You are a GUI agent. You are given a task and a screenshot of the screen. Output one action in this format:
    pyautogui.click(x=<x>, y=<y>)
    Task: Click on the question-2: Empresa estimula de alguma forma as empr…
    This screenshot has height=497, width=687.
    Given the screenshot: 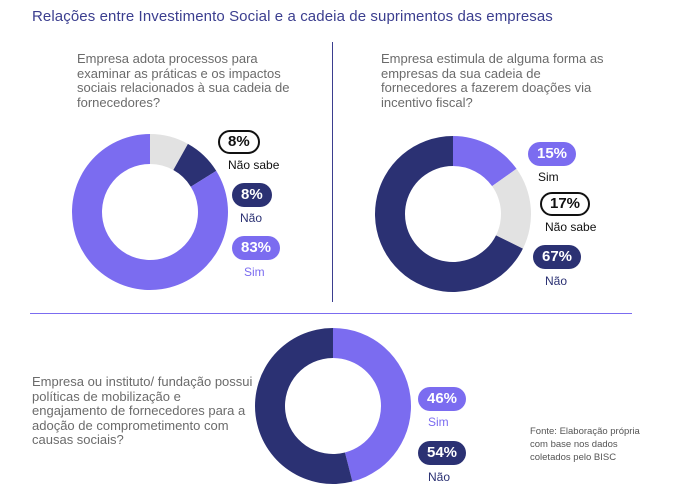 What is the action you would take?
    pyautogui.click(x=492, y=80)
    